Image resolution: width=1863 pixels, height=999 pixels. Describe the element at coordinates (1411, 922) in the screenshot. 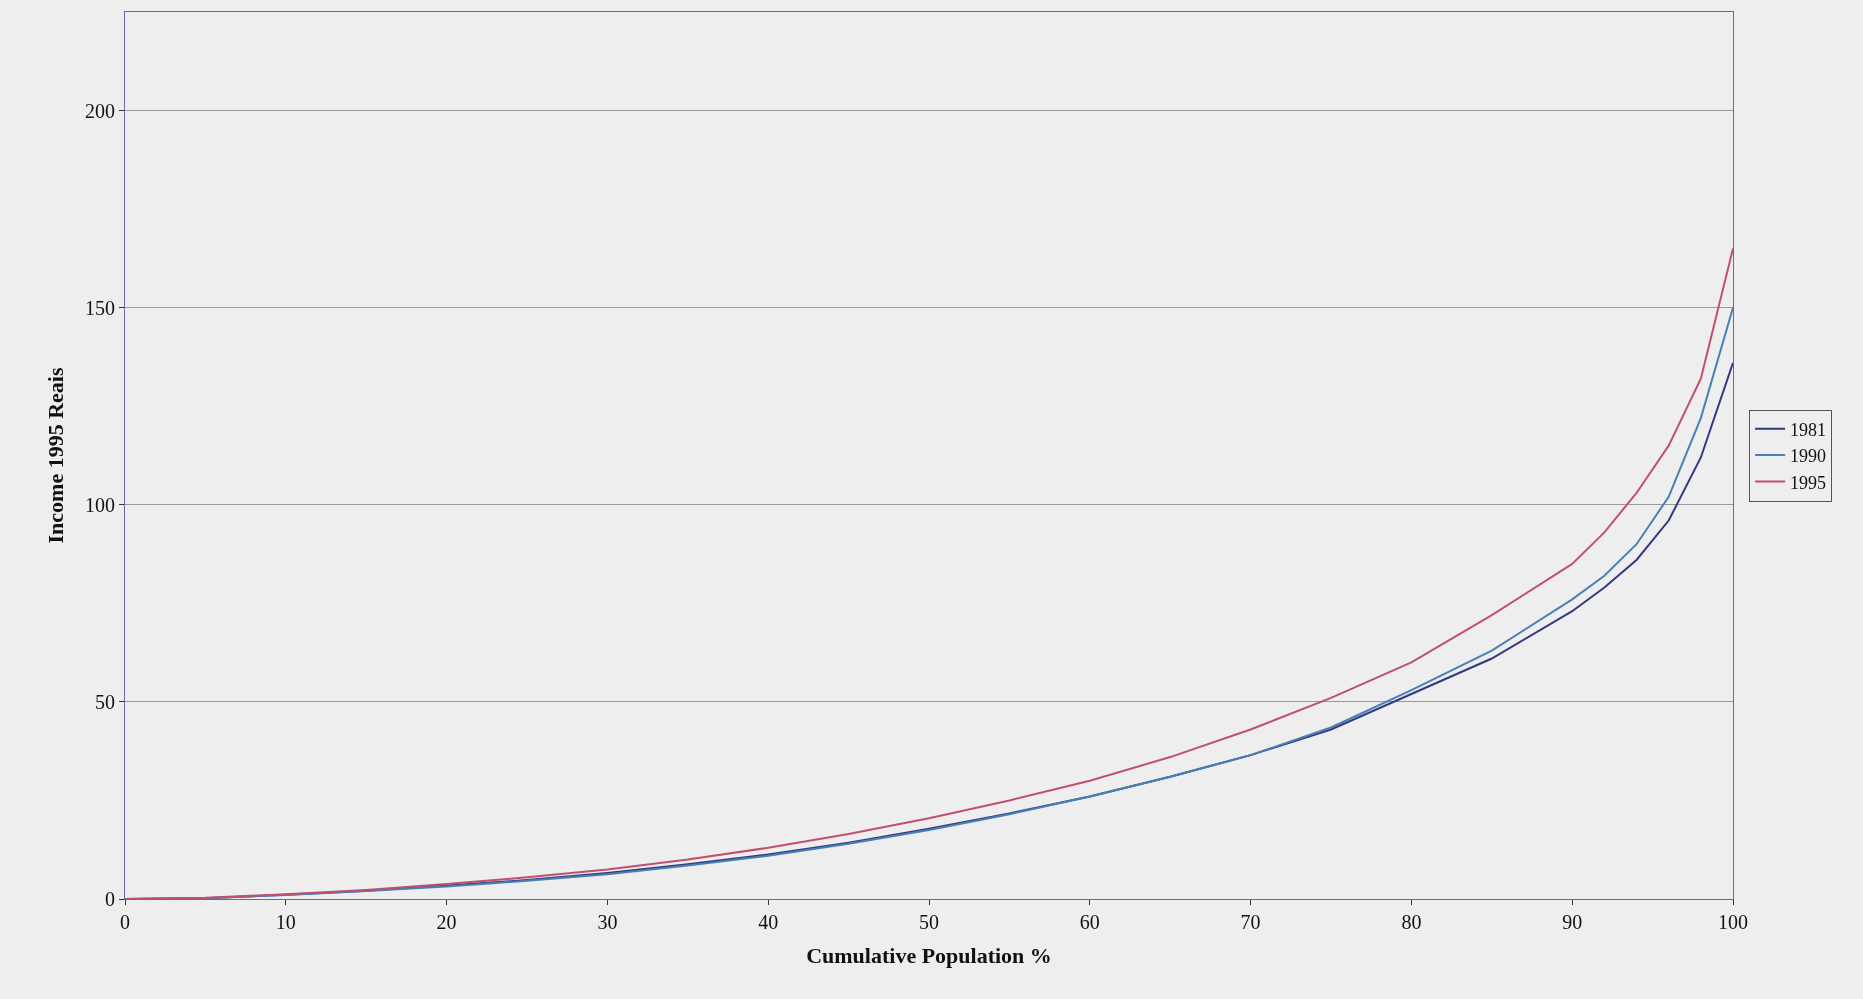

I see `x-tick-label: 80` at that location.